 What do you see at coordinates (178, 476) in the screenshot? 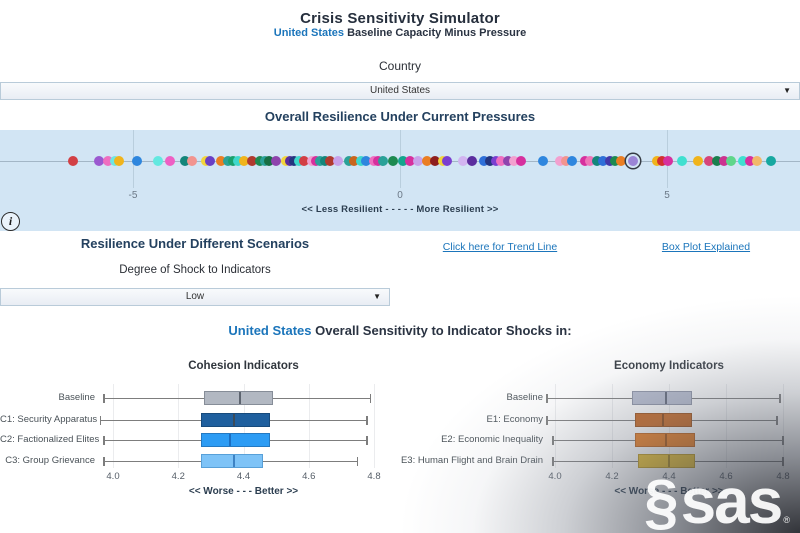
I see `boxplot-tick-label: 4.2` at bounding box center [178, 476].